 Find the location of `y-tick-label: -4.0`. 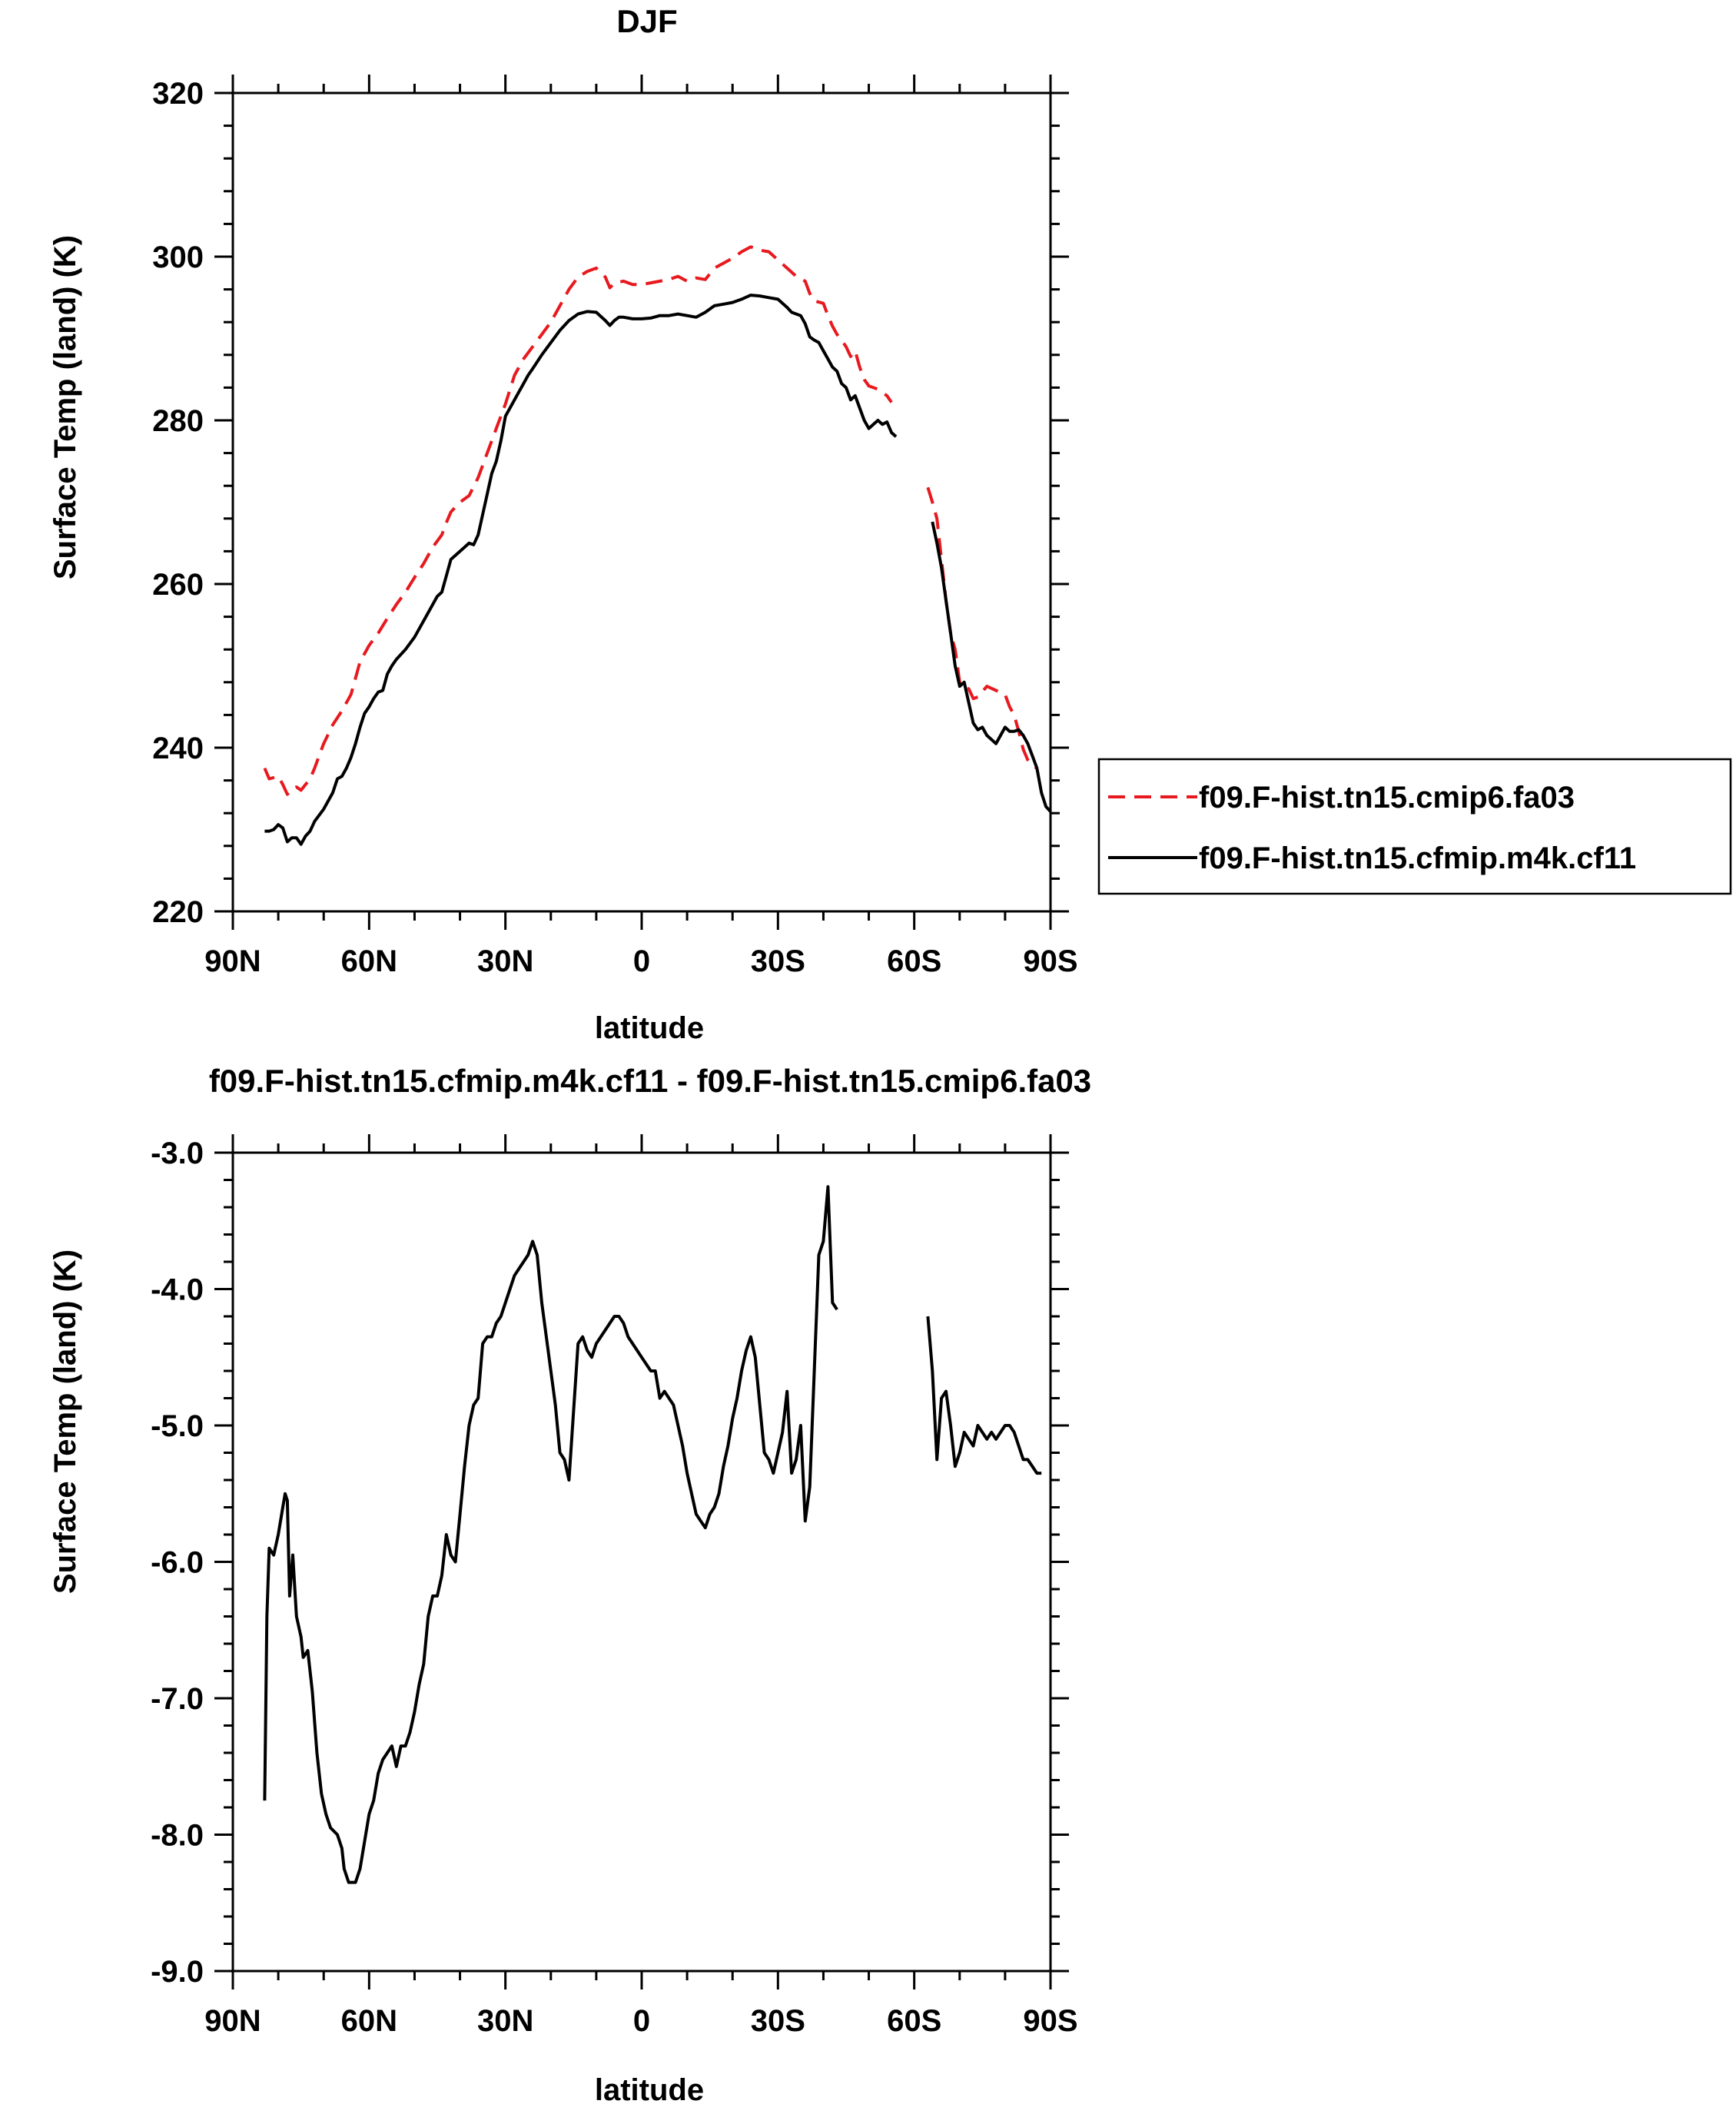

y-tick-label: -4.0 is located at coordinates (178, 1290).